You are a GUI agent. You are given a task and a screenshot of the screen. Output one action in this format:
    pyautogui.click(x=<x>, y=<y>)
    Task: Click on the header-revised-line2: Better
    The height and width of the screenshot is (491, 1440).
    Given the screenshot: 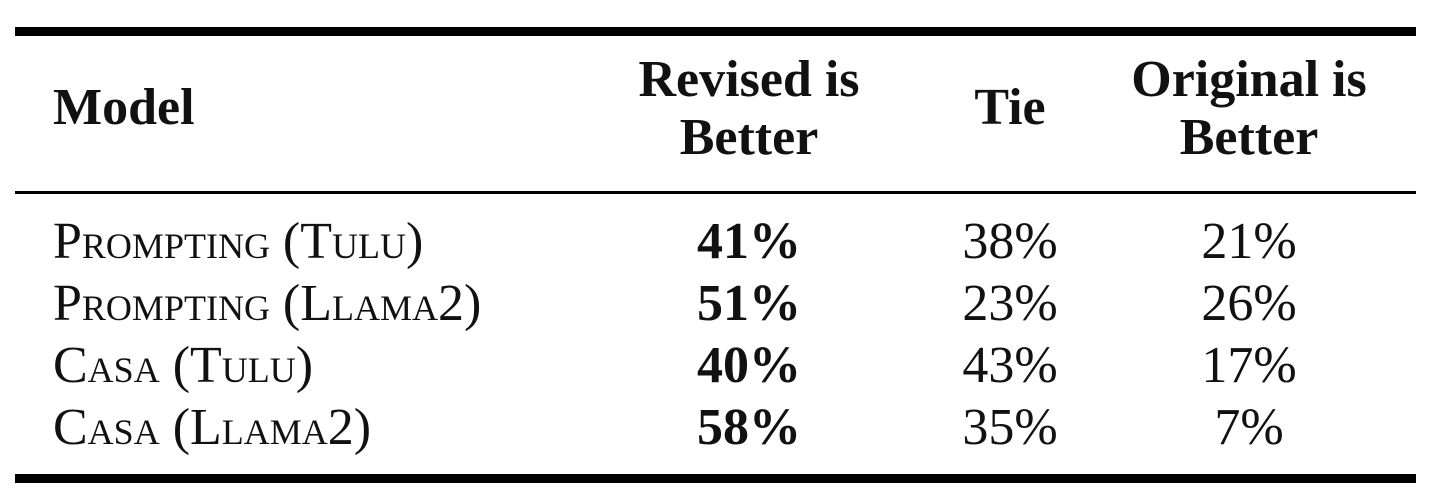 What is the action you would take?
    pyautogui.click(x=749, y=137)
    